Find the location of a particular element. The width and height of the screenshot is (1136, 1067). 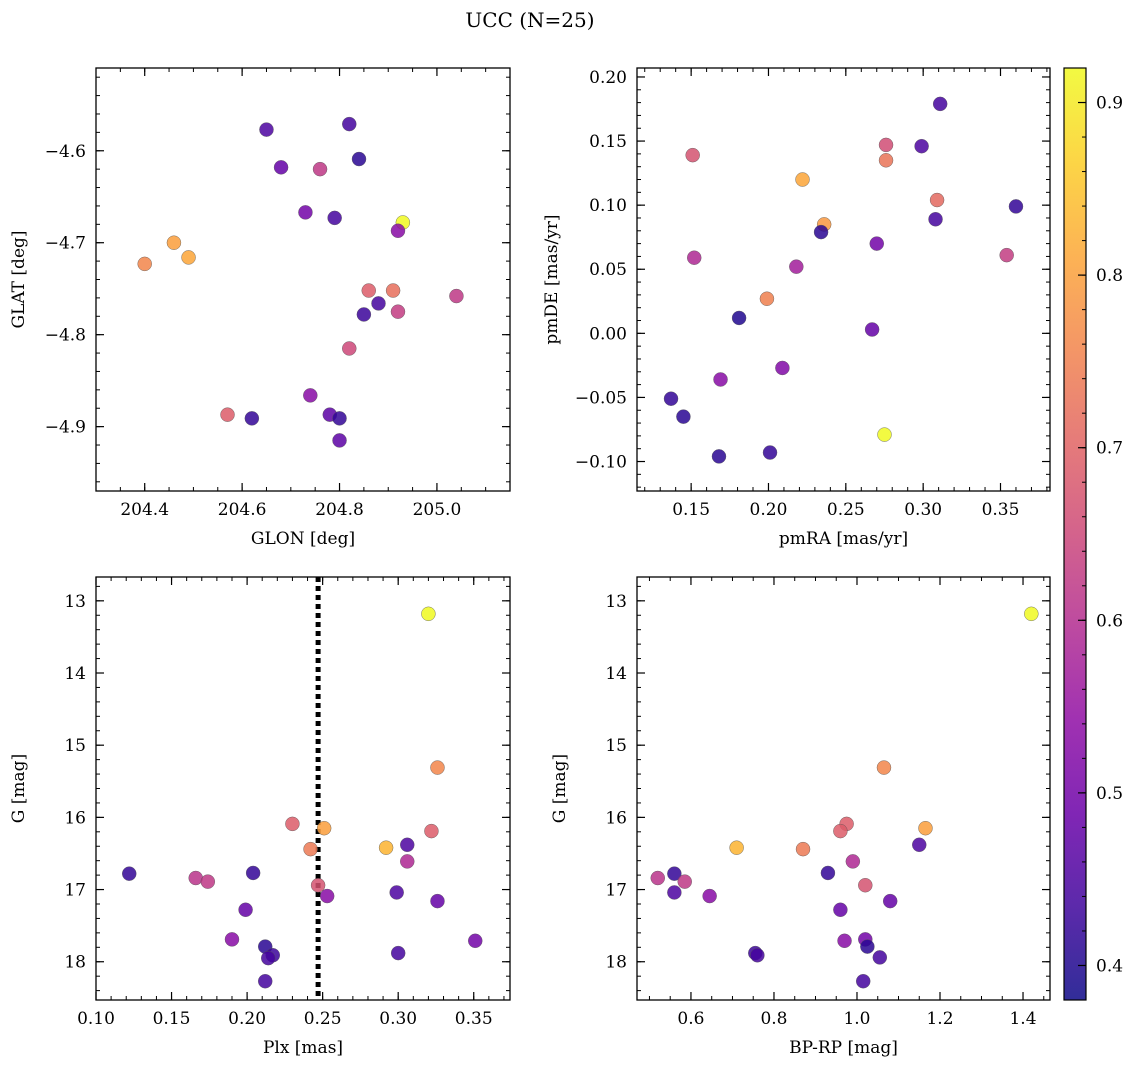

colorbar-tick-label: 0.9 is located at coordinates (1109, 104).